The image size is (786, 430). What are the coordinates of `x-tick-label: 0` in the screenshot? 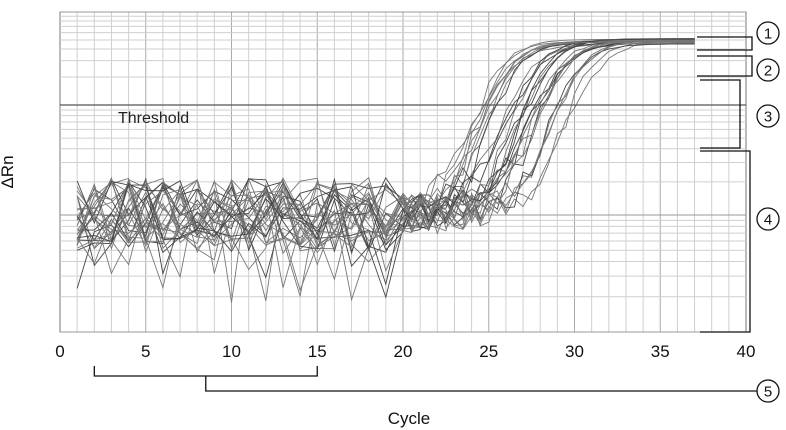 It's located at (59, 351).